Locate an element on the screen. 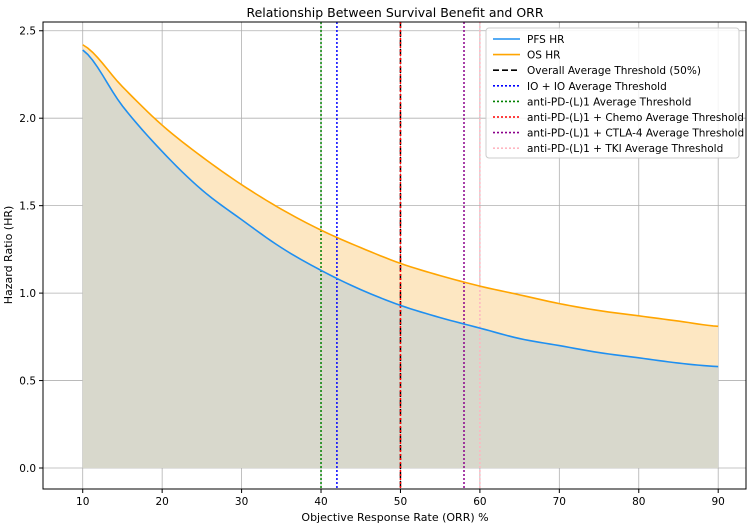 This screenshot has width=751, height=529. legend-label: anti-PD-(L)1 + CTLA-4 Average Threshold is located at coordinates (635, 134).